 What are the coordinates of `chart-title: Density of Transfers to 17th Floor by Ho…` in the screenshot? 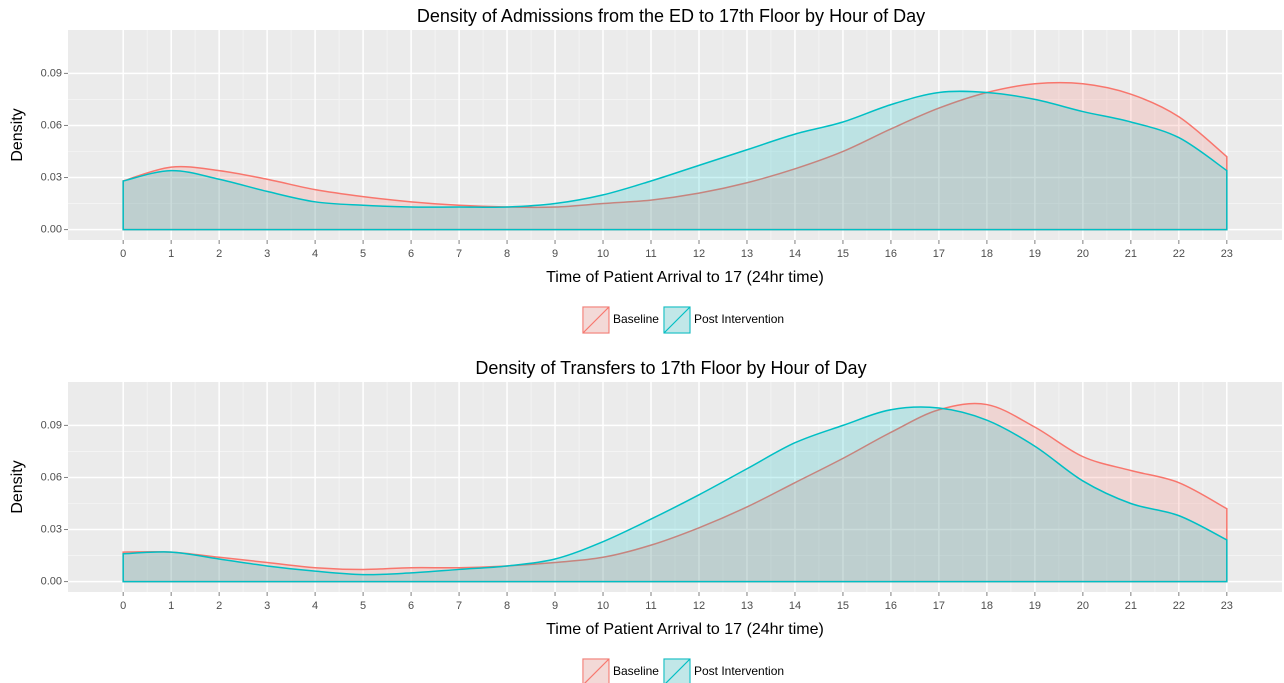 It's located at (670, 368).